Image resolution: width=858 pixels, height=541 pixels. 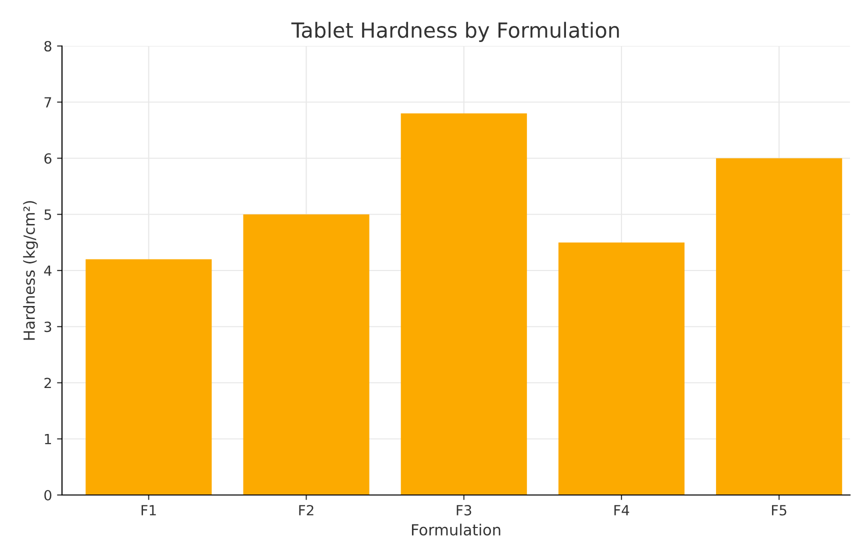 I want to click on y-tick-label: 7, so click(x=48, y=102).